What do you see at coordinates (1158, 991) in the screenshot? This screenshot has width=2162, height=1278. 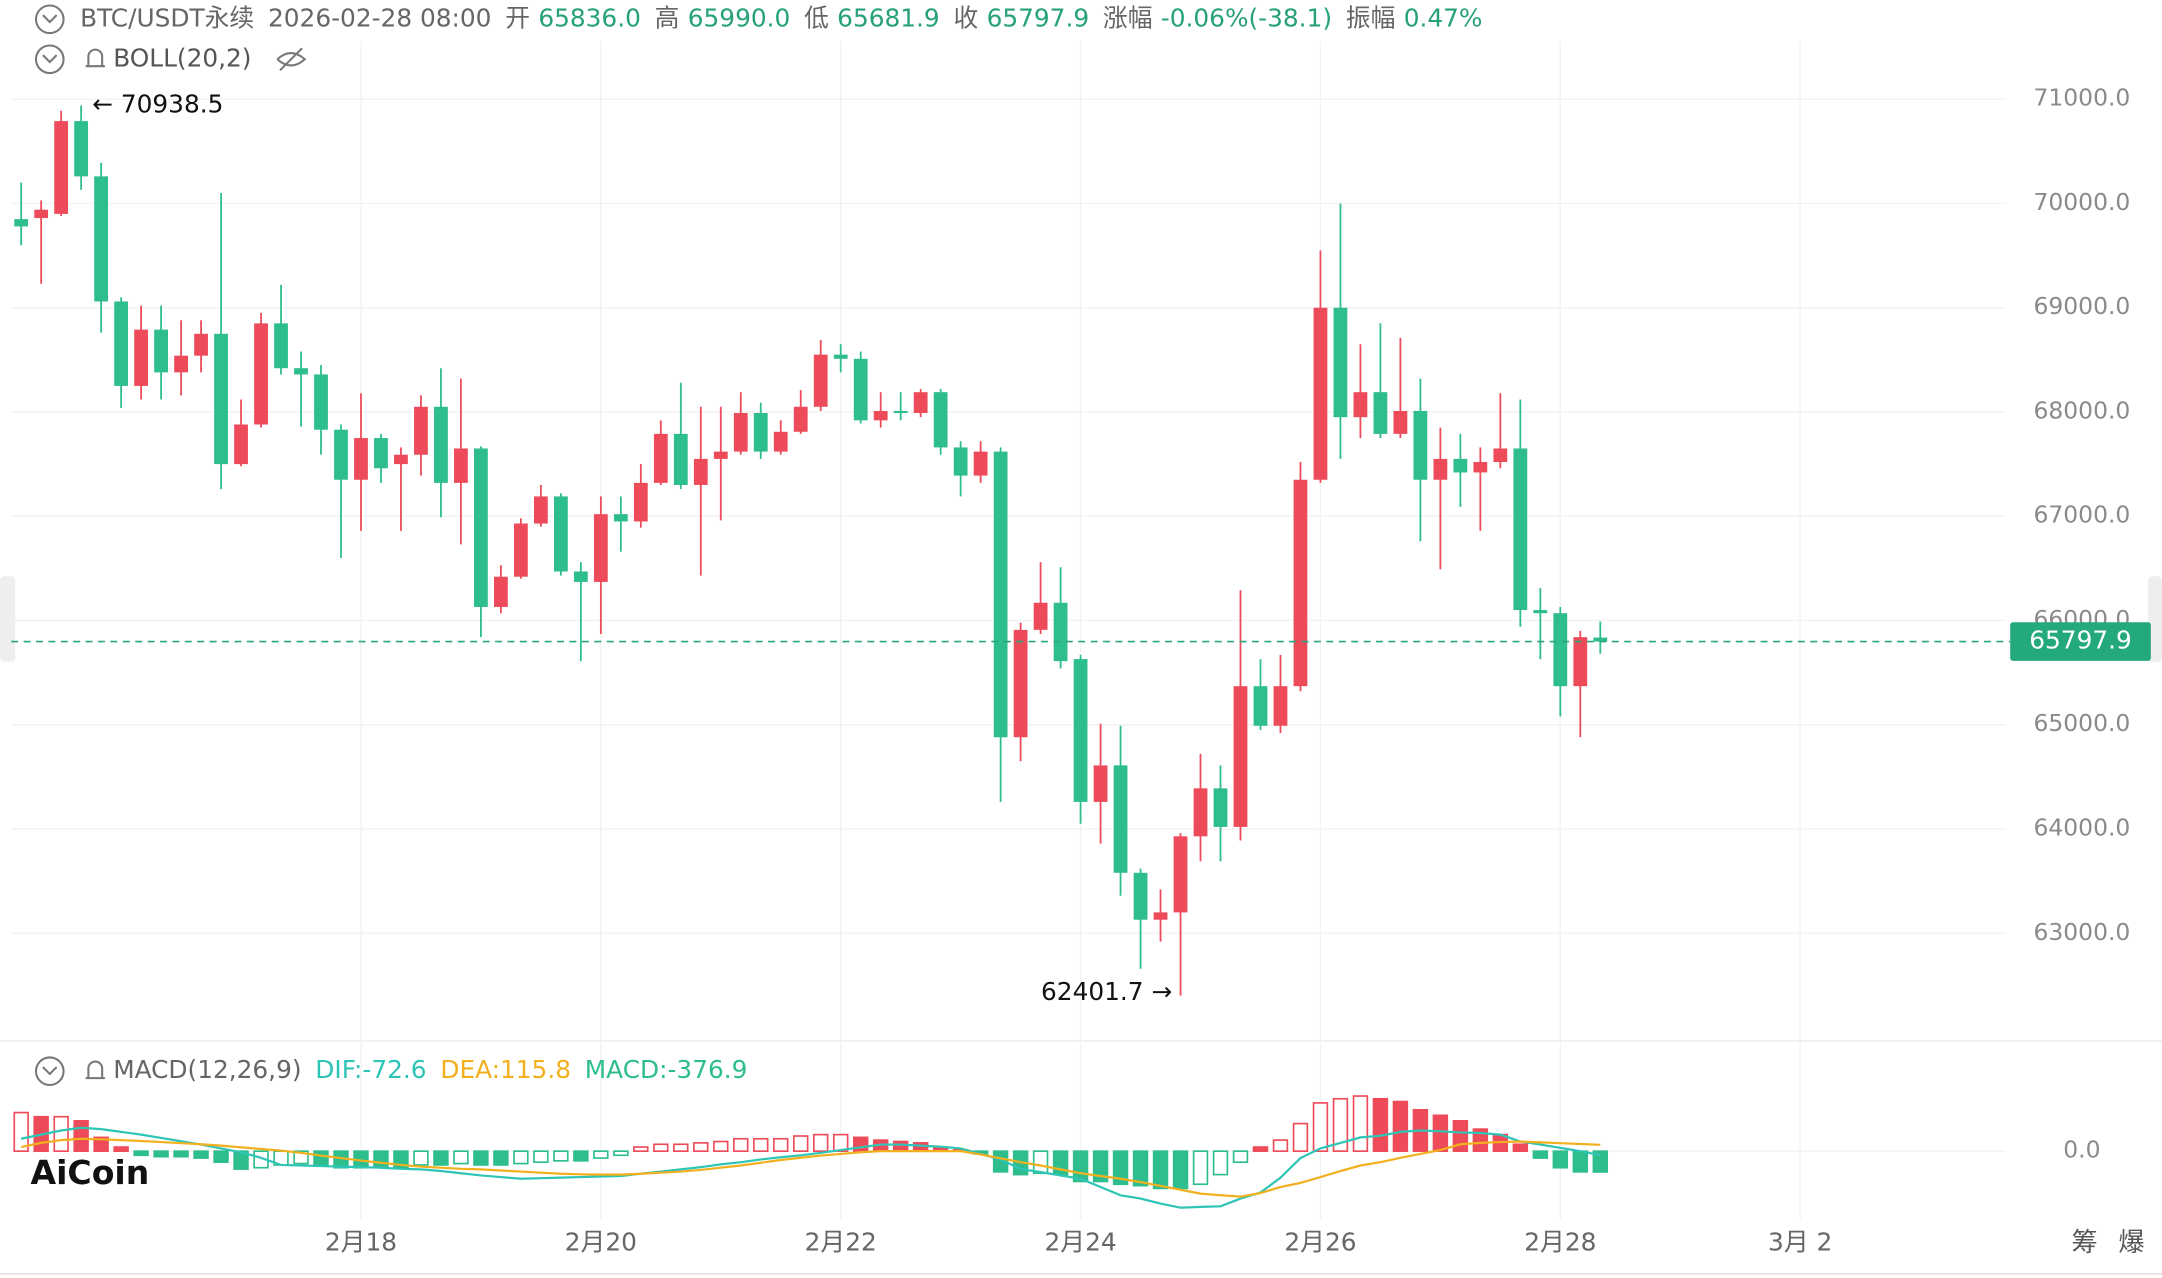 I see `arrow: →` at bounding box center [1158, 991].